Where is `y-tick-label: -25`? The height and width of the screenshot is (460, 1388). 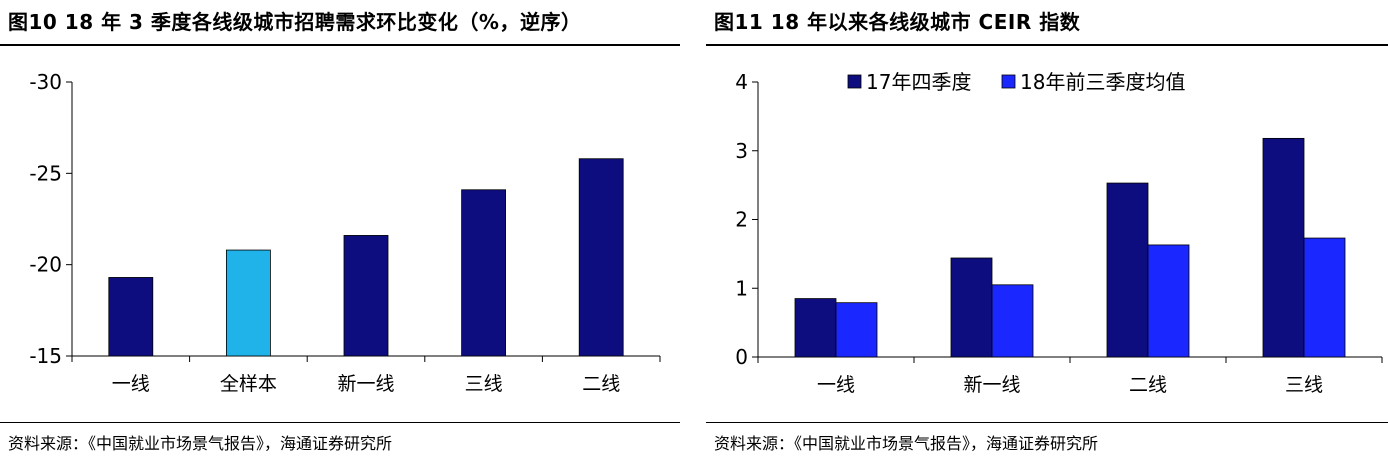
y-tick-label: -25 is located at coordinates (45, 173).